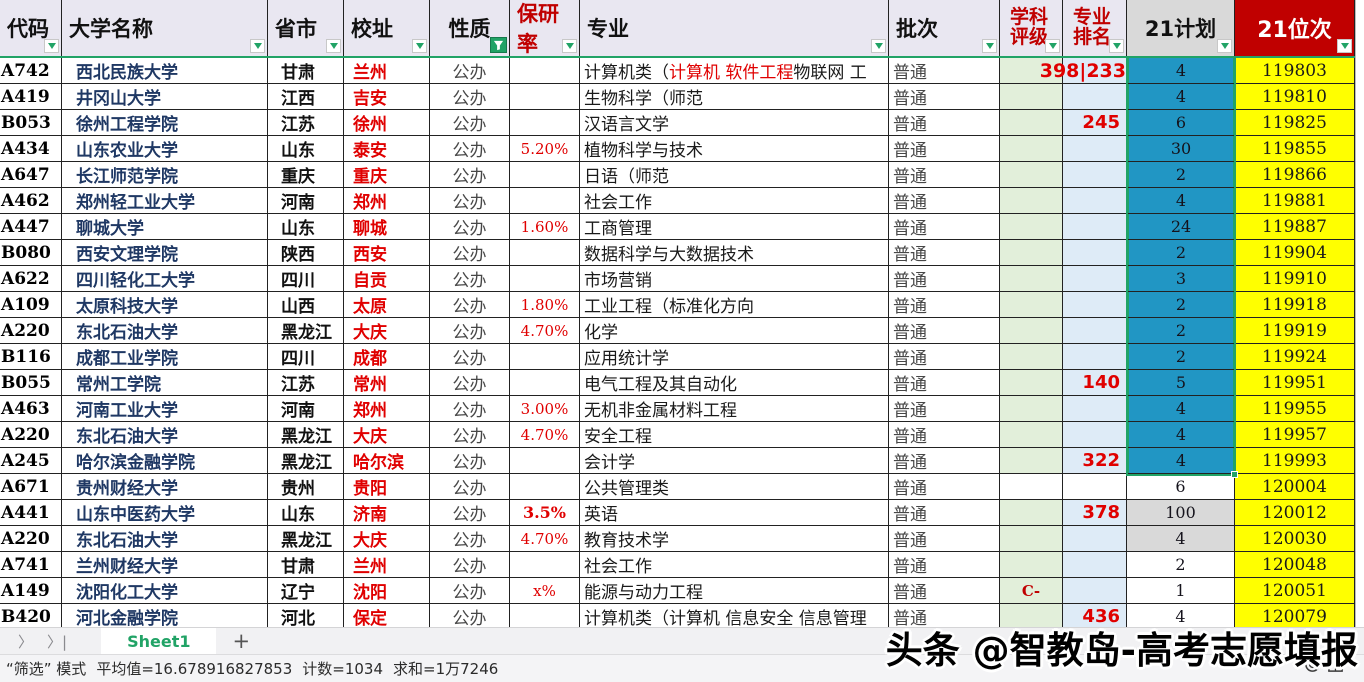 This screenshot has height=682, width=1364. I want to click on cell-province: 四川, so click(306, 278).